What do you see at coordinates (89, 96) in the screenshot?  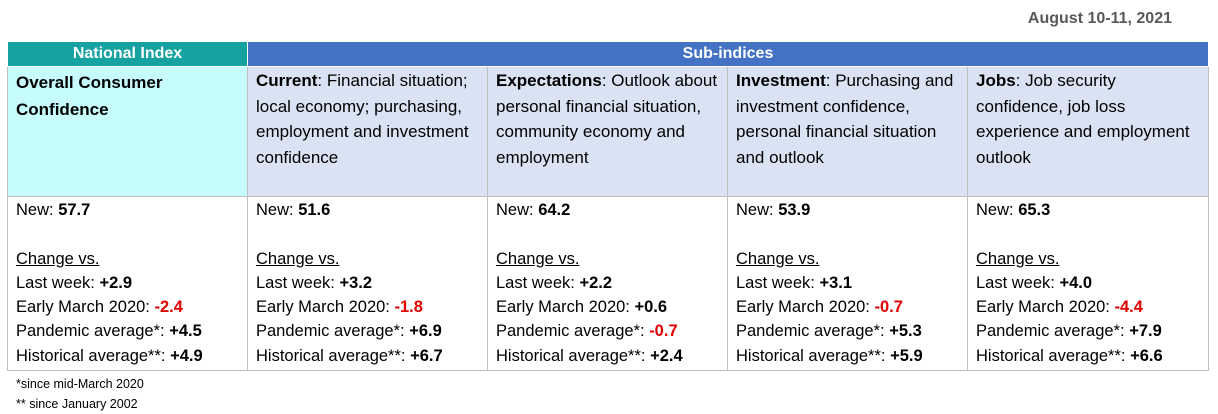 I see `col-title: Overall Consumer Confidence` at bounding box center [89, 96].